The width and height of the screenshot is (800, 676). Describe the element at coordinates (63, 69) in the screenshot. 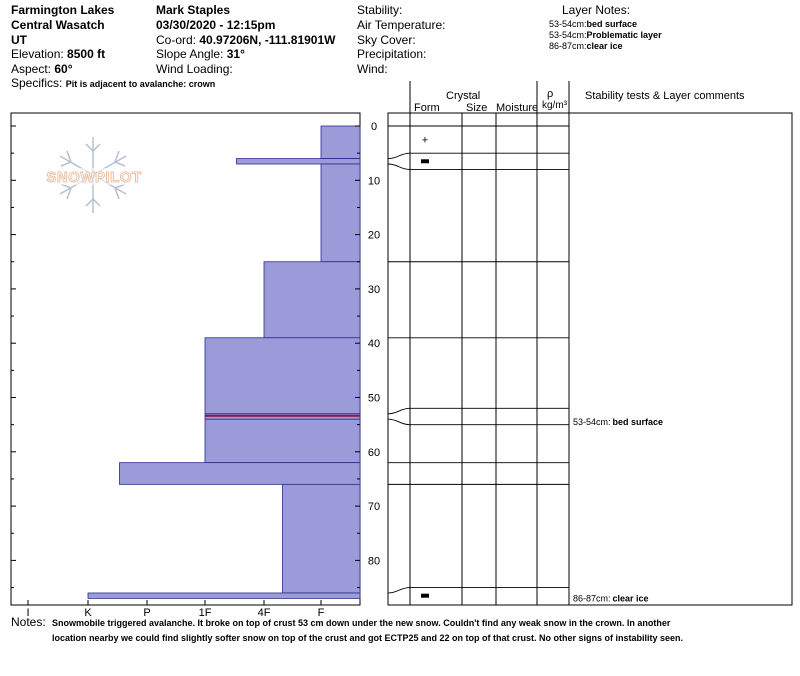

I see `aspect-value: 60°` at that location.